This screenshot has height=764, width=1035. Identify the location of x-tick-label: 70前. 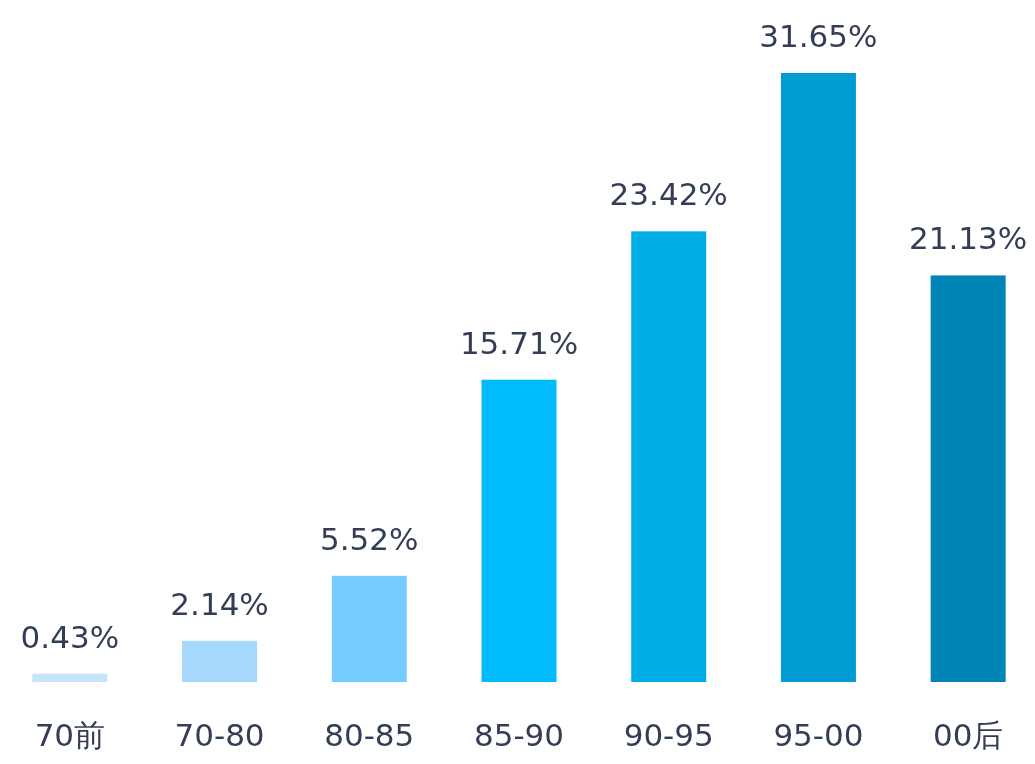
(70, 735).